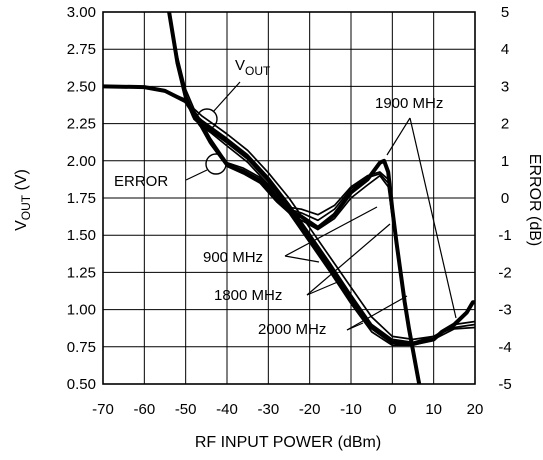  I want to click on y2-tick-label: -1, so click(504, 235).